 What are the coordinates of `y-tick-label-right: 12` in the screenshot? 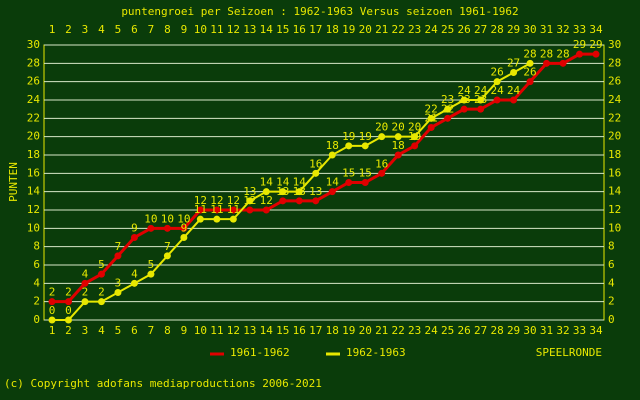 It's located at (614, 209).